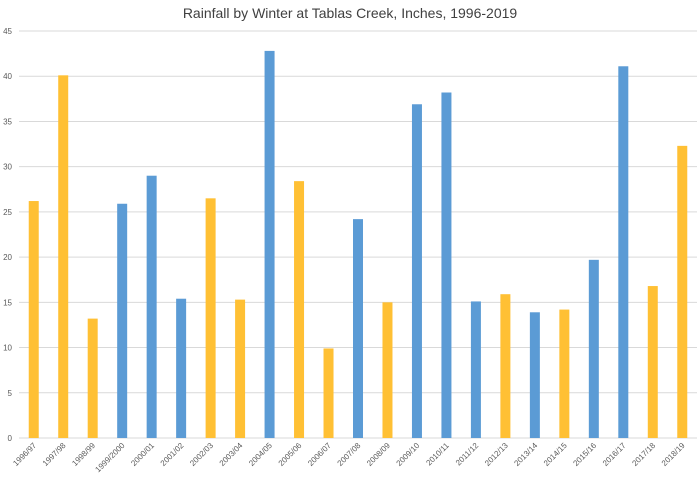  What do you see at coordinates (10, 438) in the screenshot?
I see `y-tick-label: 0` at bounding box center [10, 438].